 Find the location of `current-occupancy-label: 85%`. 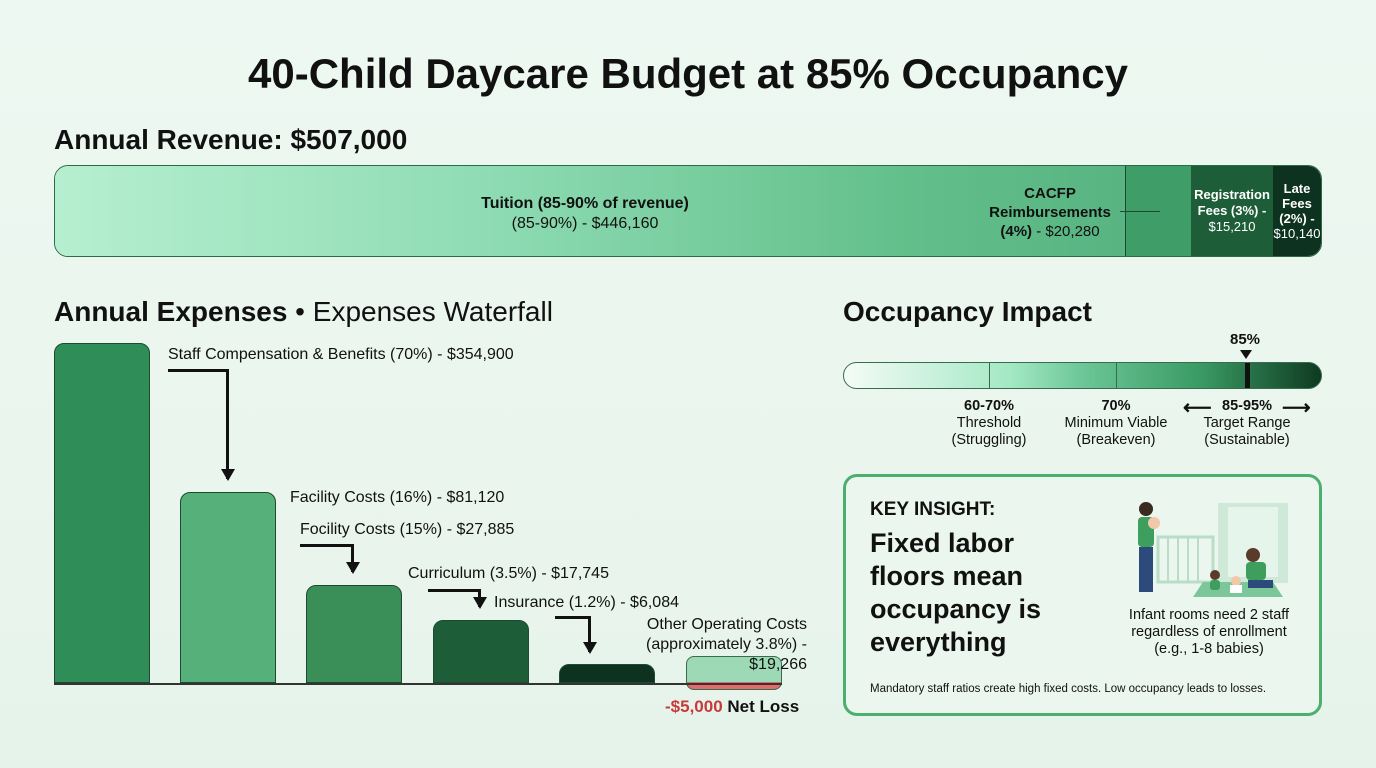

current-occupancy-label: 85% is located at coordinates (1245, 339).